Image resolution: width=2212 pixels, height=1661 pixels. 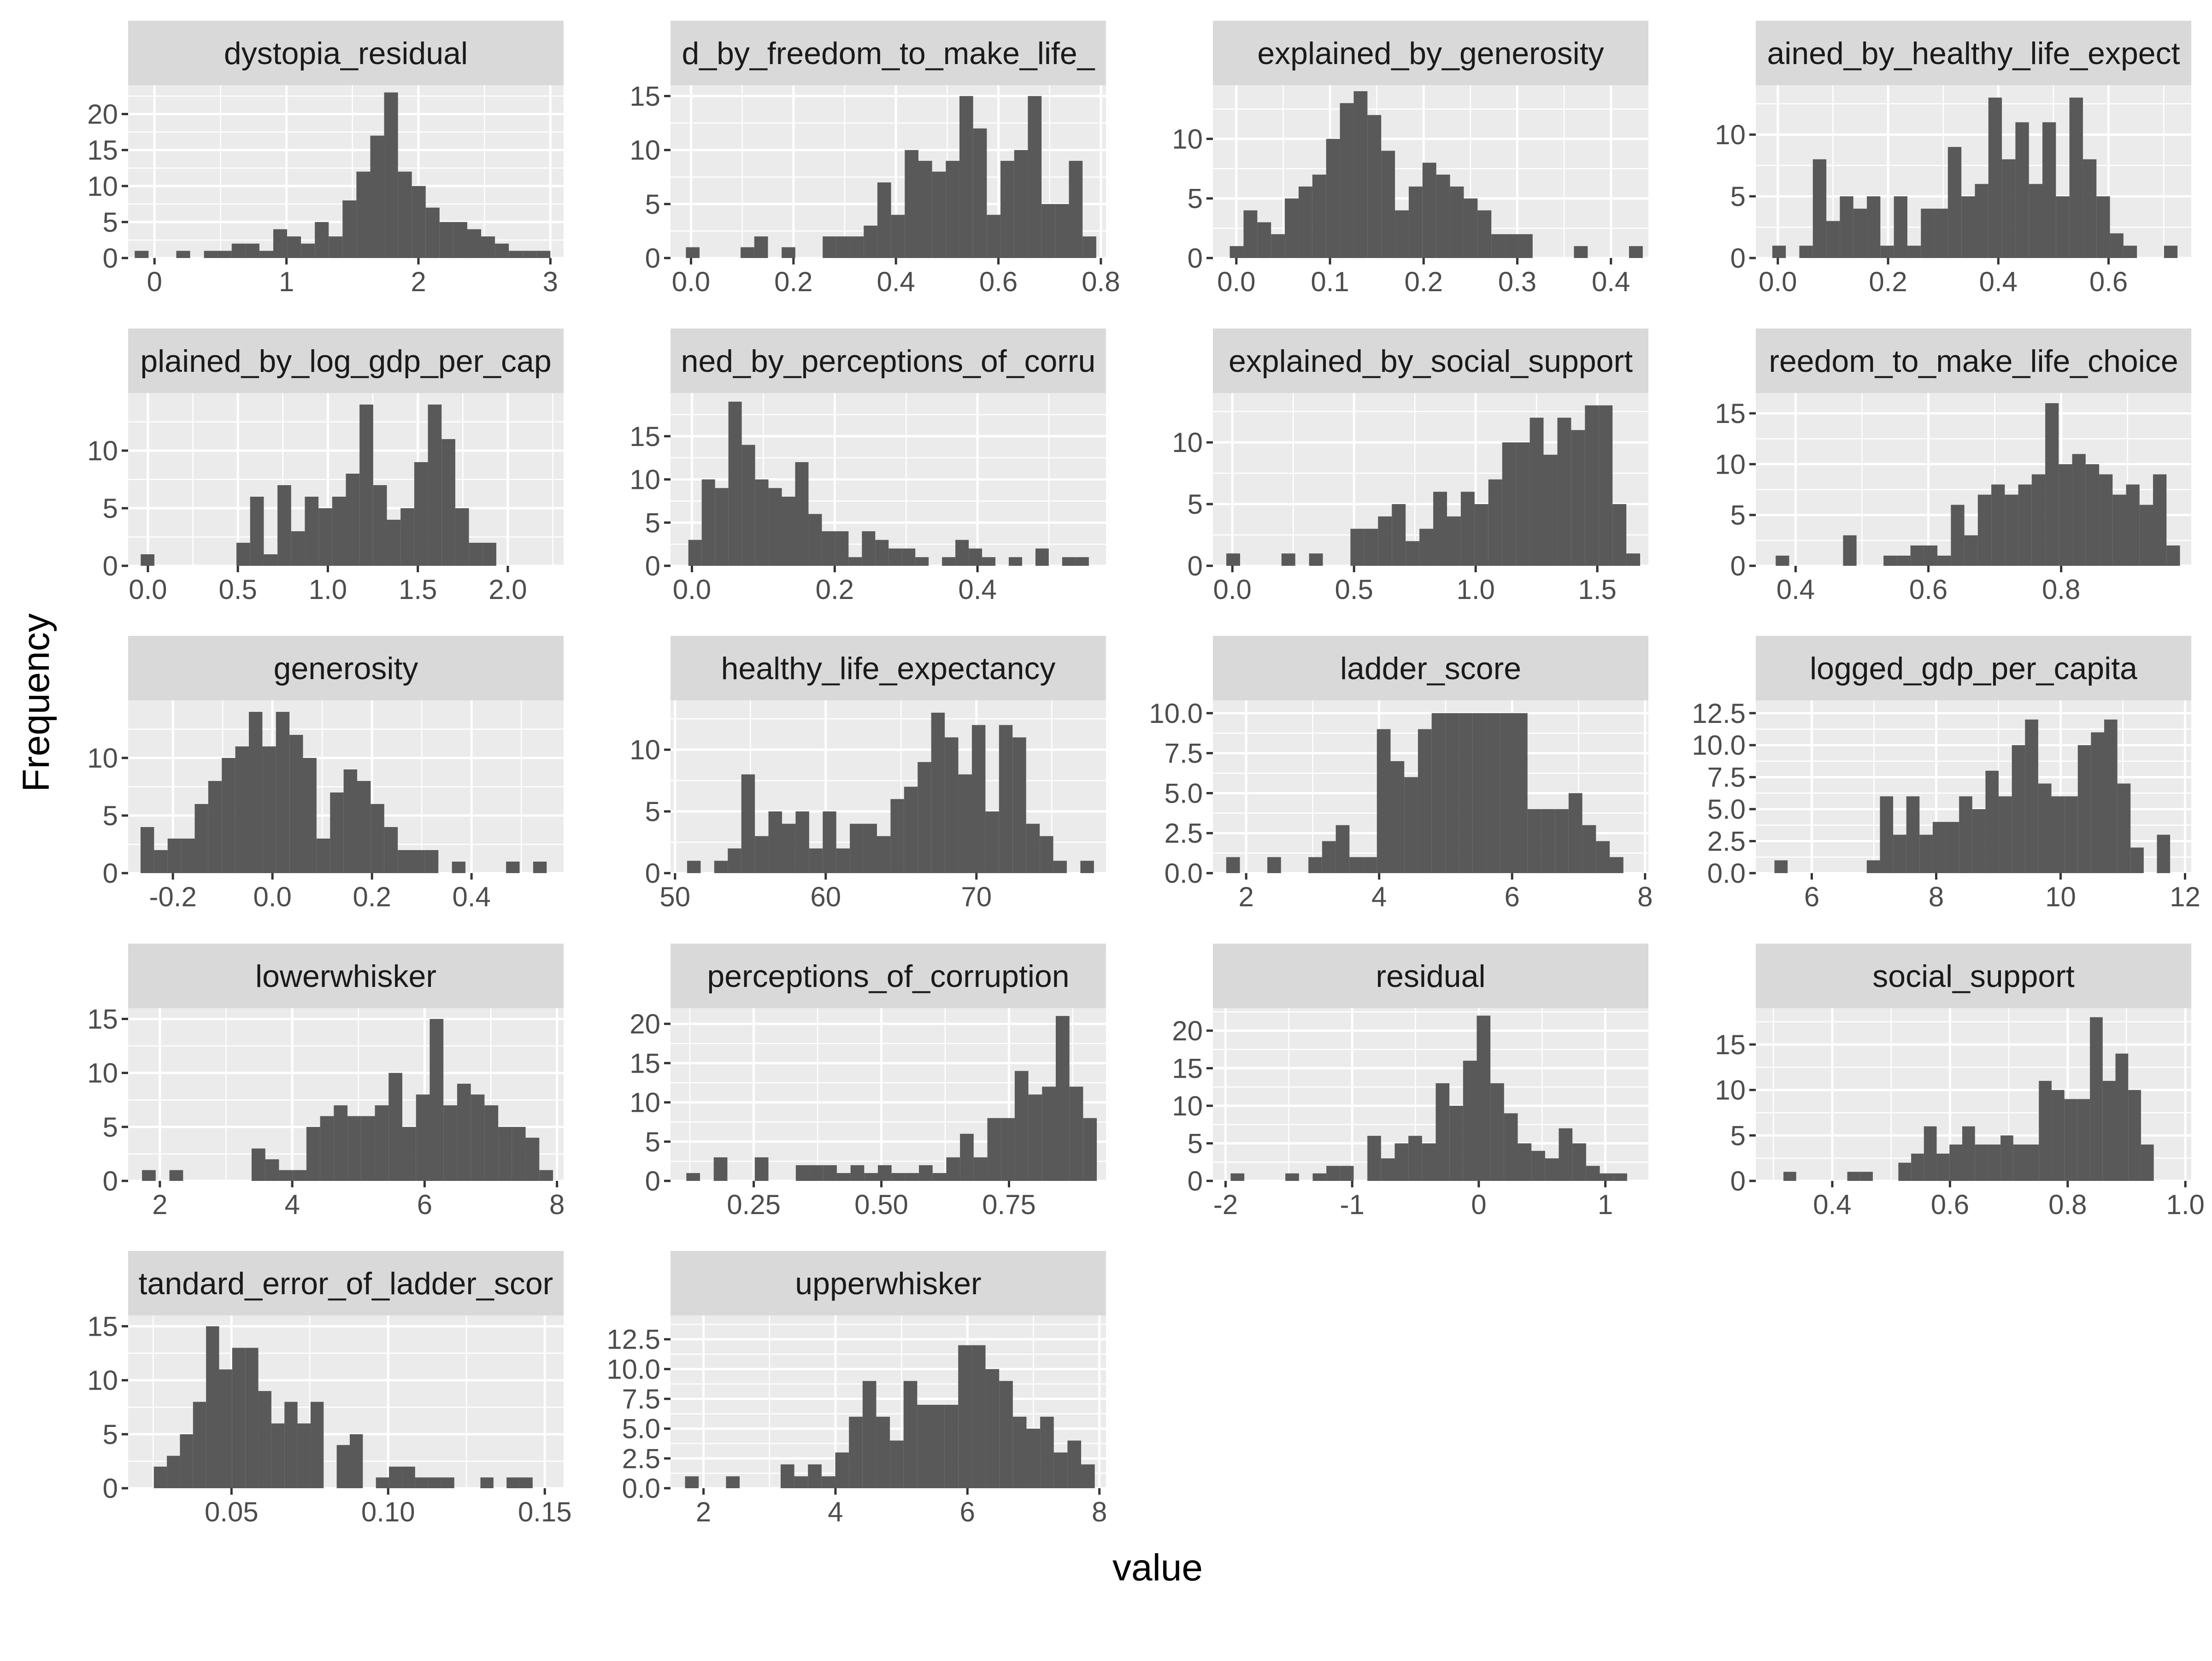 I want to click on x-tick-label: 3, so click(x=550, y=281).